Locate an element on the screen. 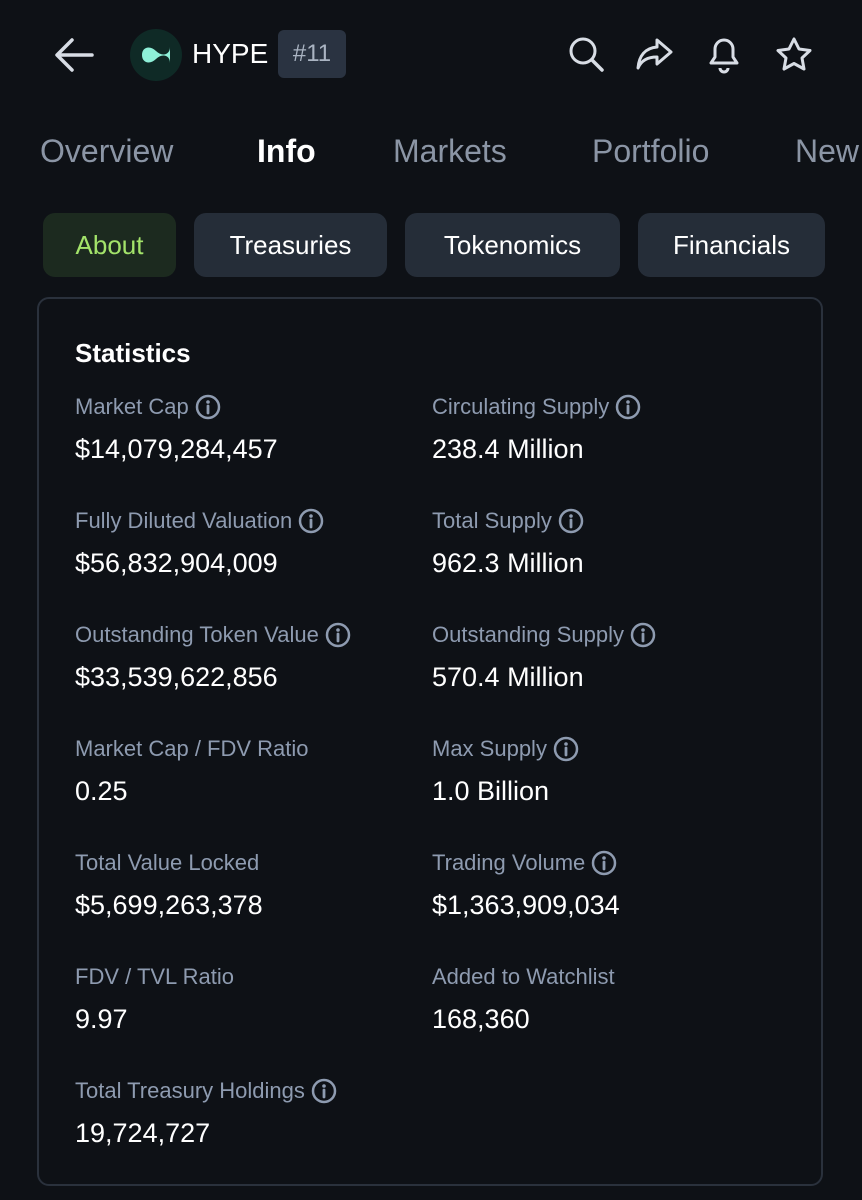  stat-item: Market Cap $14,079,284,457 is located at coordinates (176, 428).